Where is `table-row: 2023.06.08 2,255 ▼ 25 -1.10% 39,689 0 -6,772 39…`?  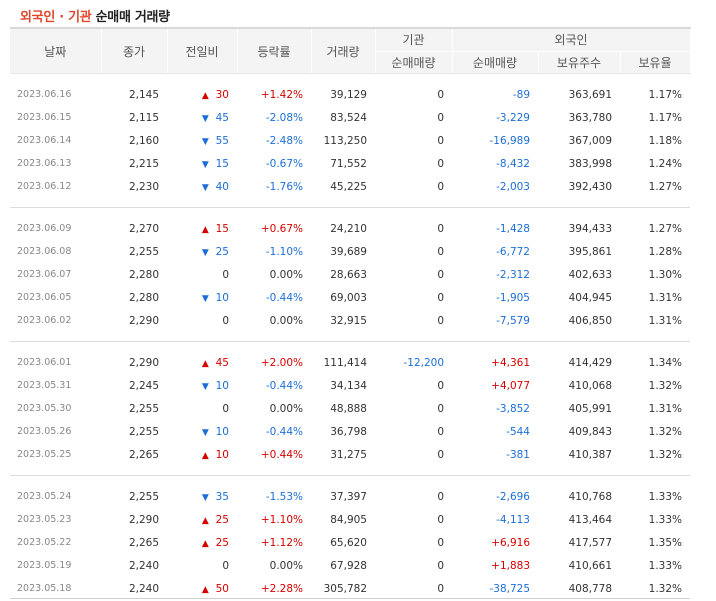 table-row: 2023.06.08 2,255 ▼ 25 -1.10% 39,689 0 -6,772 39… is located at coordinates (350, 251).